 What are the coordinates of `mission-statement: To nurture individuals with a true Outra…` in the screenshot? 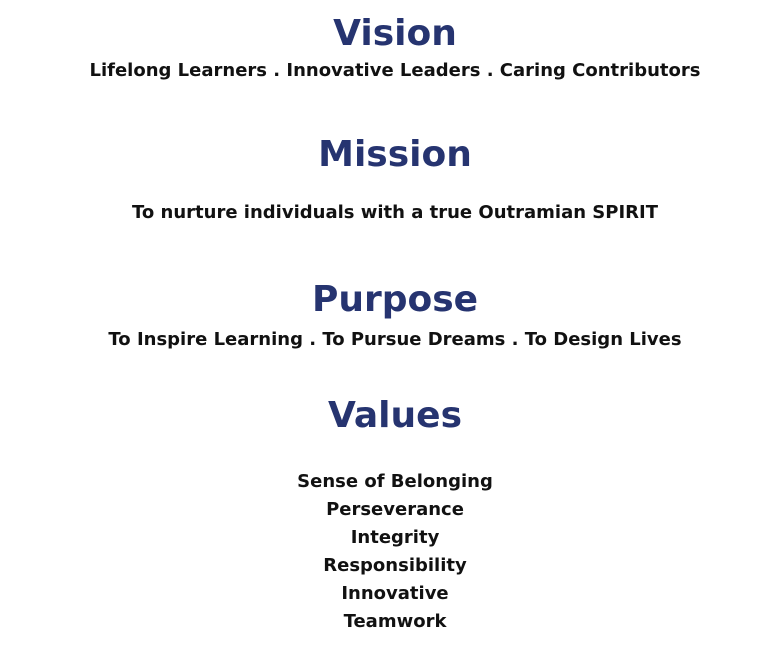 It's located at (395, 212).